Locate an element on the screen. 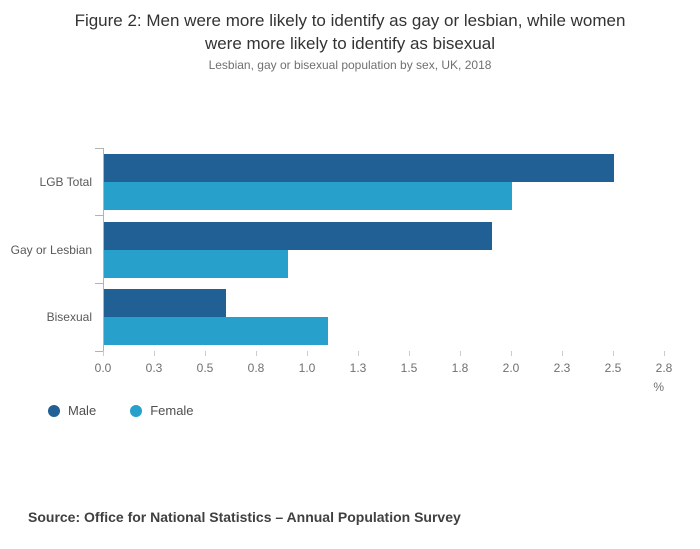 The image size is (700, 549). x-tick-label-0-5: 0.5 is located at coordinates (205, 368).